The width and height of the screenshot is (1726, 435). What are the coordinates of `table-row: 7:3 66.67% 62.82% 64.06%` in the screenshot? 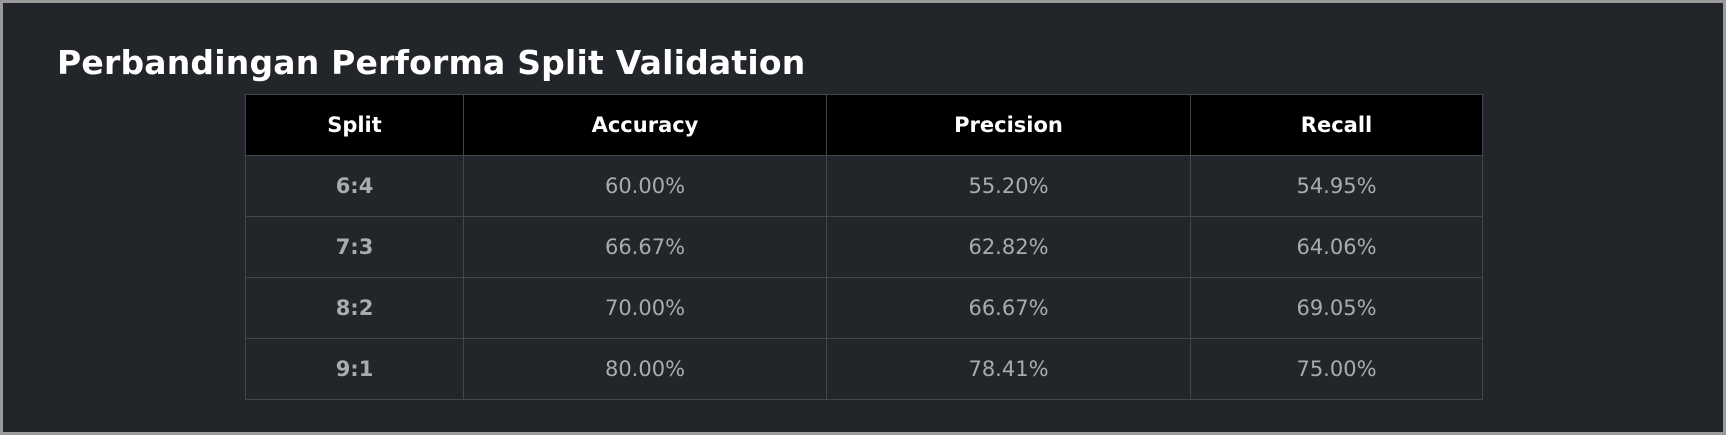 It's located at (864, 247).